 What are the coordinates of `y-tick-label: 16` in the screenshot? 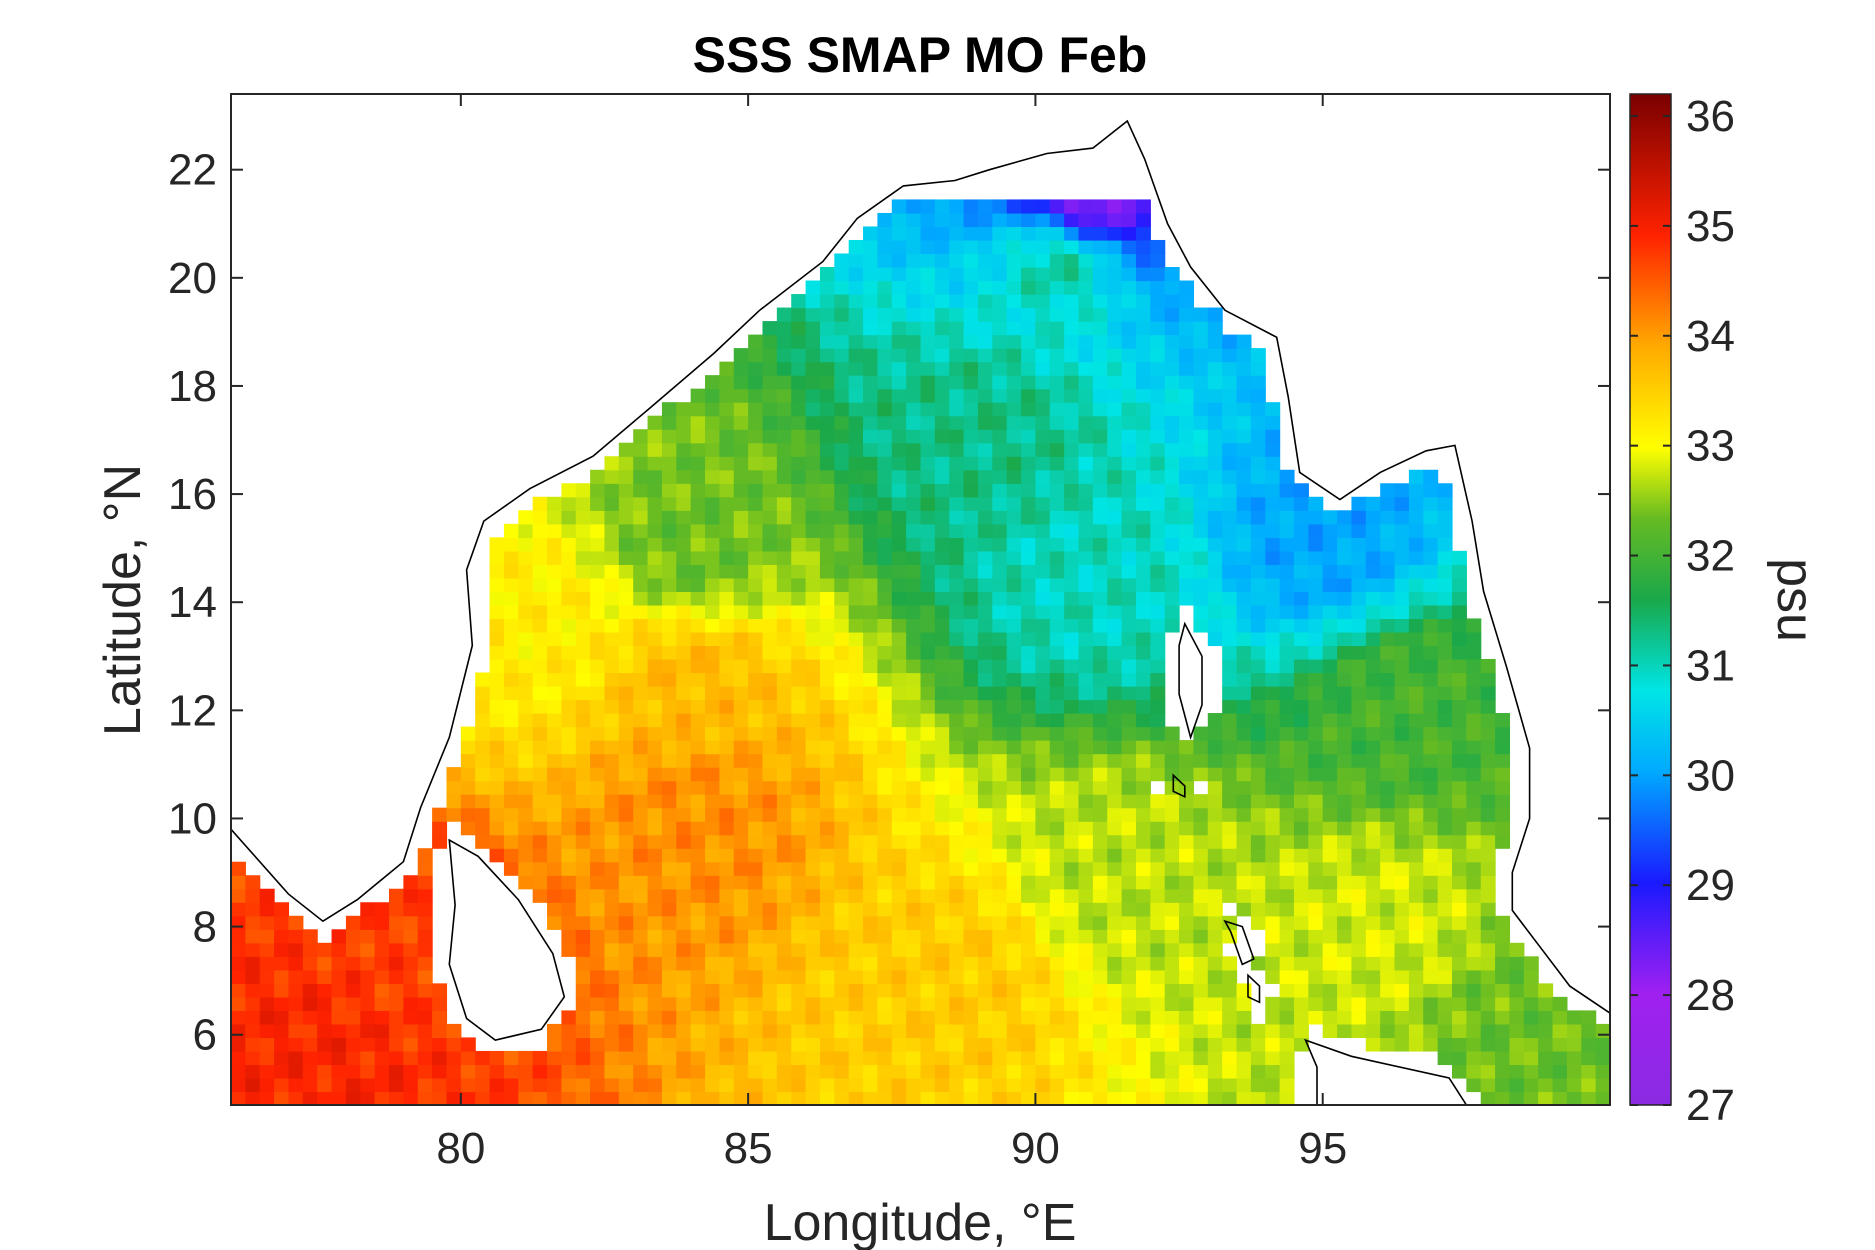 It's located at (192, 494).